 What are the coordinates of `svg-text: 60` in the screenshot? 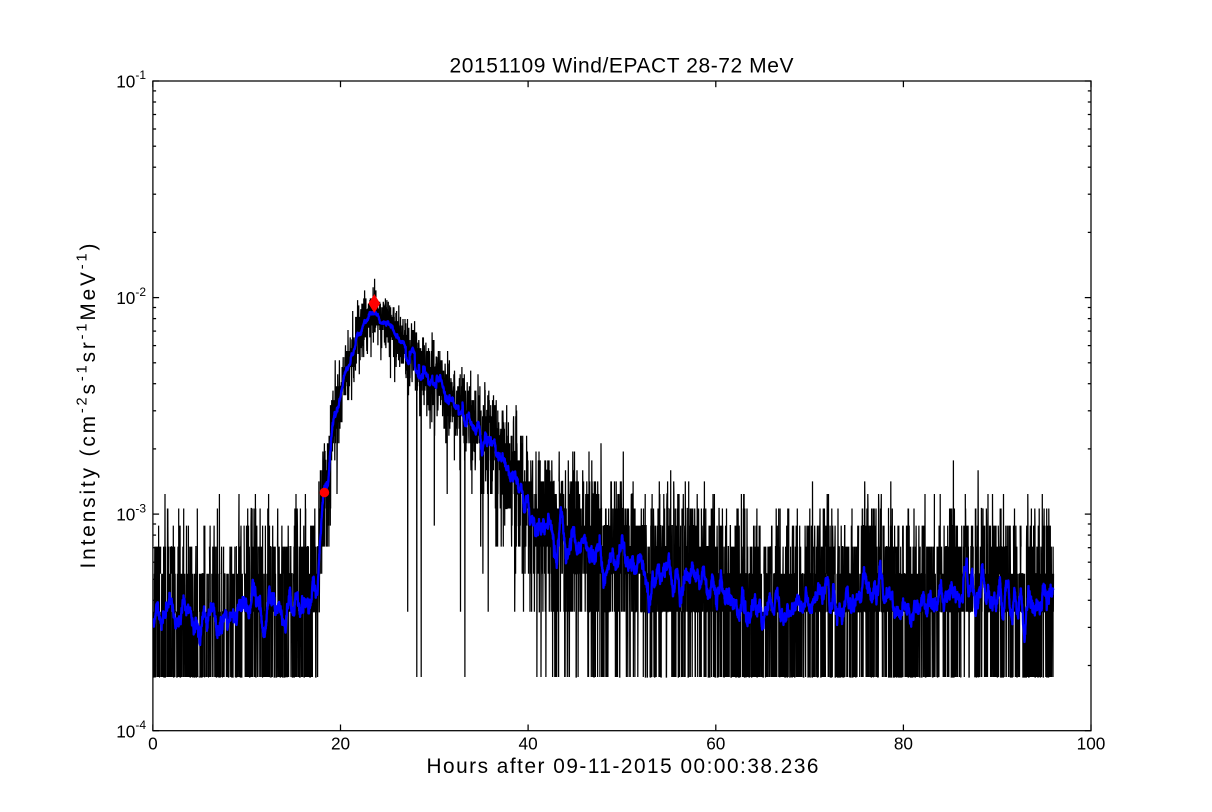 It's located at (715, 744).